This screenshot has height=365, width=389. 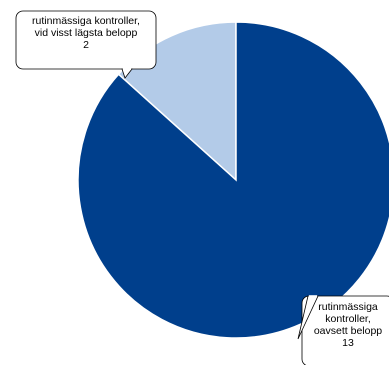 I want to click on slice-value: 13, so click(x=348, y=343).